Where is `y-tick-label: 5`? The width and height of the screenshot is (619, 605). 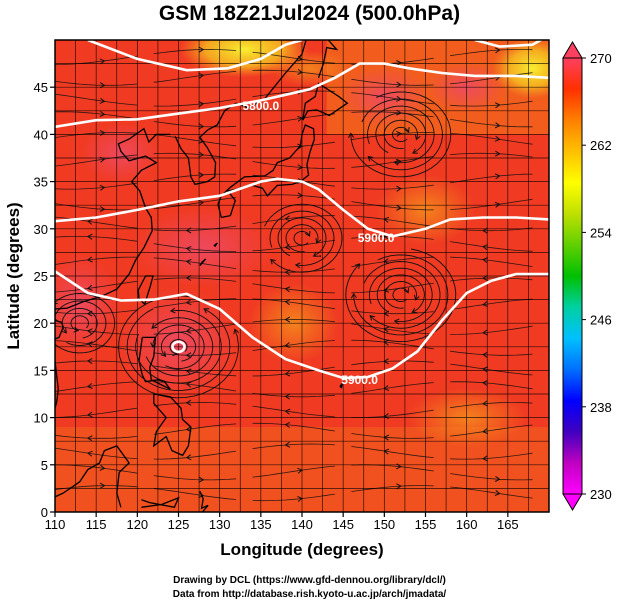 y-tick-label: 5 is located at coordinates (44, 465).